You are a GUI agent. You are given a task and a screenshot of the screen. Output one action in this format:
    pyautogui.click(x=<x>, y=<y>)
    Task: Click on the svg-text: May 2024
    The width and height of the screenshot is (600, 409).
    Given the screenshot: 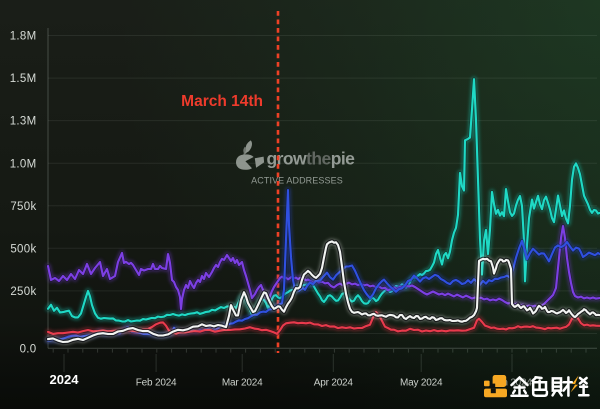 What is the action you would take?
    pyautogui.click(x=421, y=383)
    